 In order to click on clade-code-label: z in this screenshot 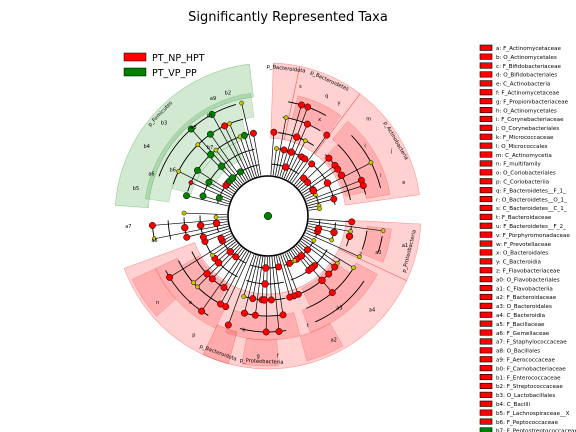, I will do `click(360, 254)`.